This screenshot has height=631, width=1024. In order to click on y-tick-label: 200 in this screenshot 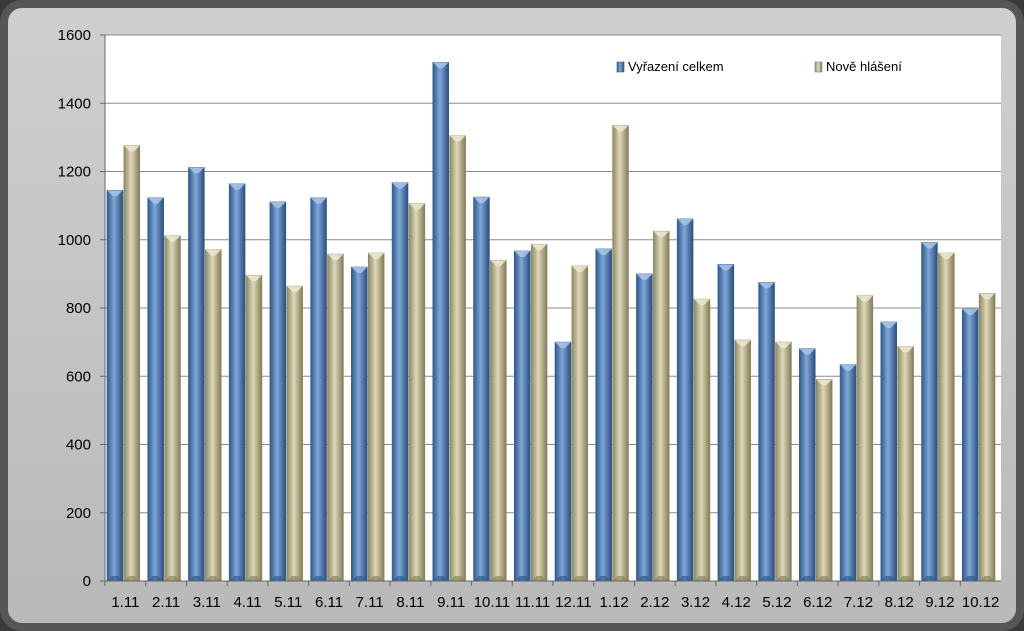, I will do `click(78, 513)`.